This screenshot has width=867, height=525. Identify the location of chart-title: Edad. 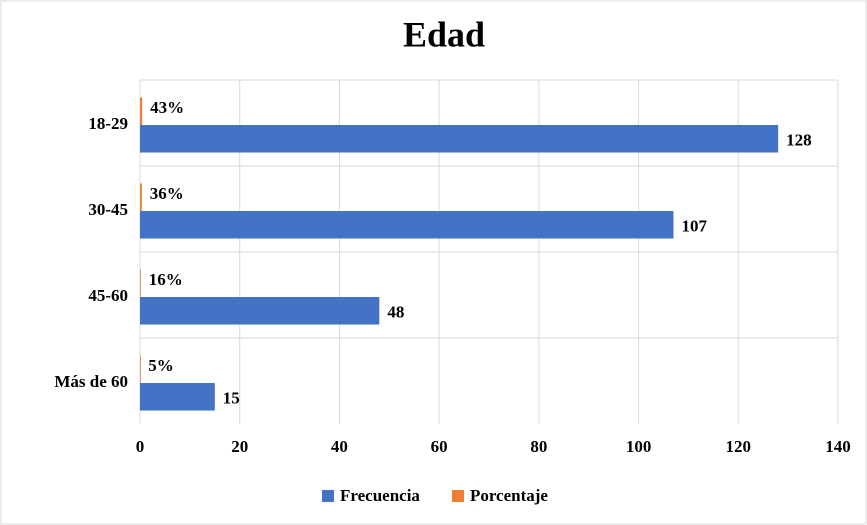
(444, 34).